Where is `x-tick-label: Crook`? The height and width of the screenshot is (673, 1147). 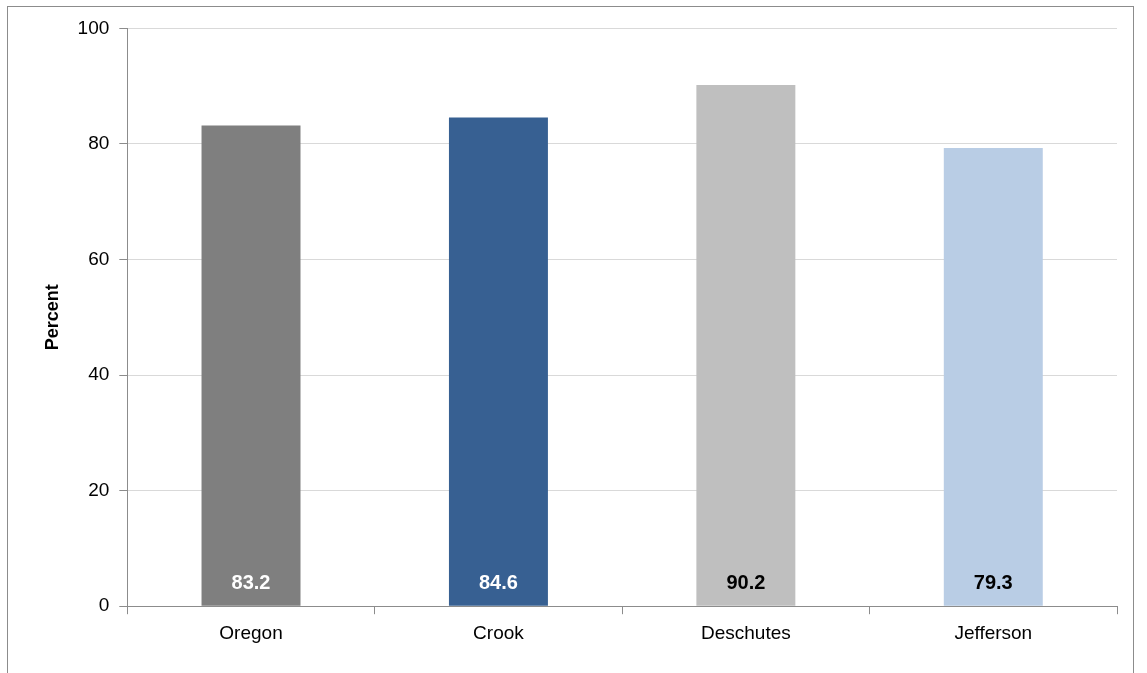 x-tick-label: Crook is located at coordinates (499, 632).